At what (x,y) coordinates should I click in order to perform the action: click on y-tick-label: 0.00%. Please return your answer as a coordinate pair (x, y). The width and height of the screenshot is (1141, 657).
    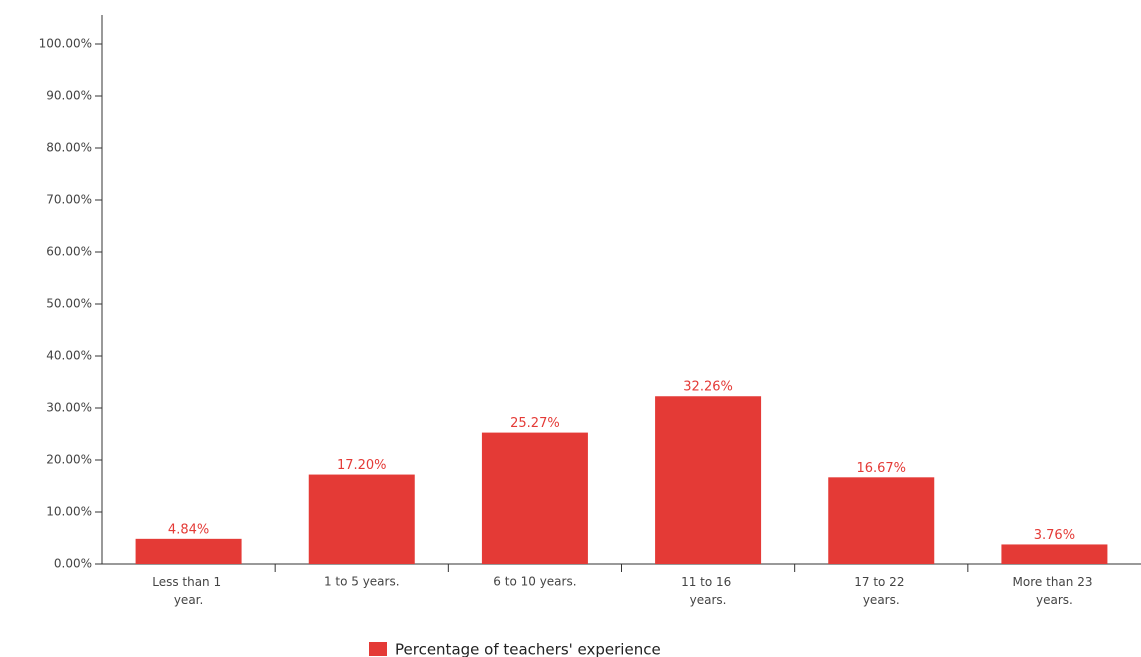
    Looking at the image, I should click on (73, 564).